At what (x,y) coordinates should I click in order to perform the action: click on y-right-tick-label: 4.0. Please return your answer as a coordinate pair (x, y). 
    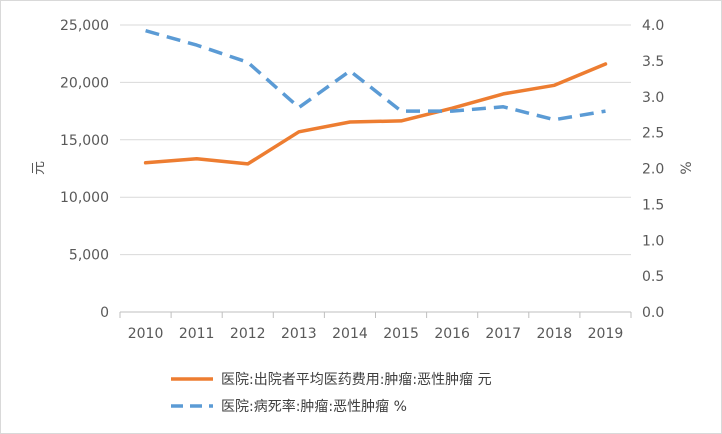
    Looking at the image, I should click on (653, 26).